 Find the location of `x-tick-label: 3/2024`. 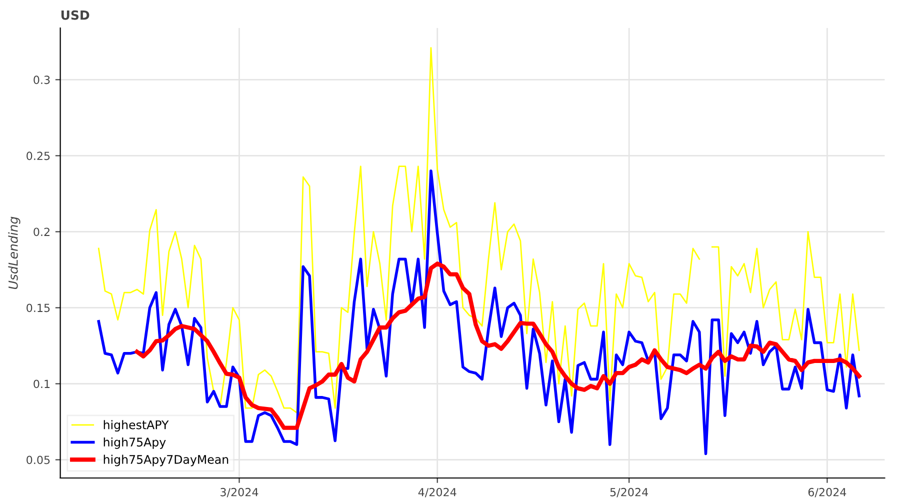

x-tick-label: 3/2024 is located at coordinates (239, 493).